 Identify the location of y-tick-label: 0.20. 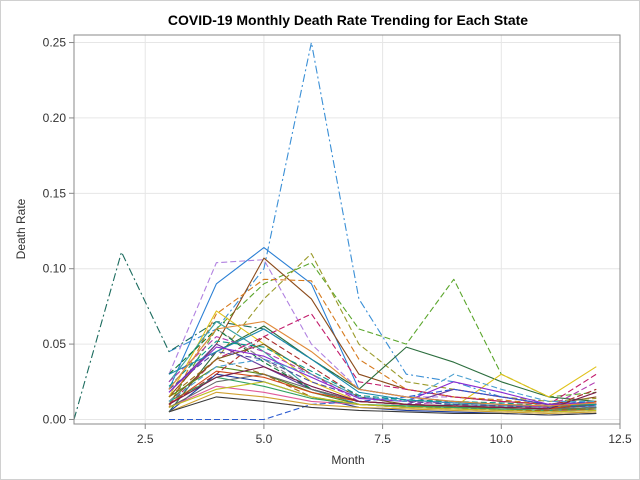
(55, 118).